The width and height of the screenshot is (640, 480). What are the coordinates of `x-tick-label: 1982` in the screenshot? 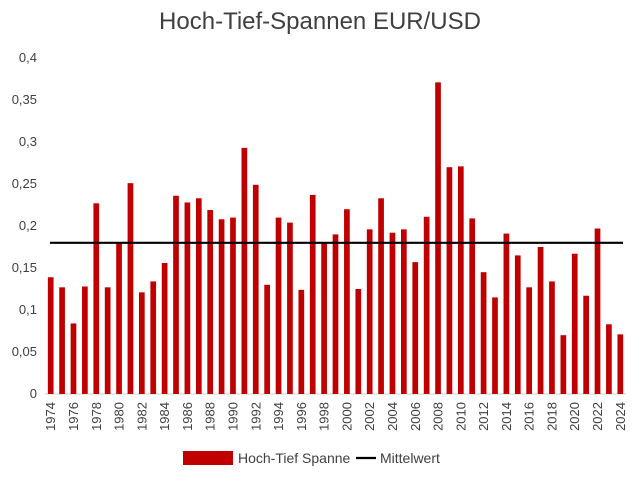 It's located at (141, 416).